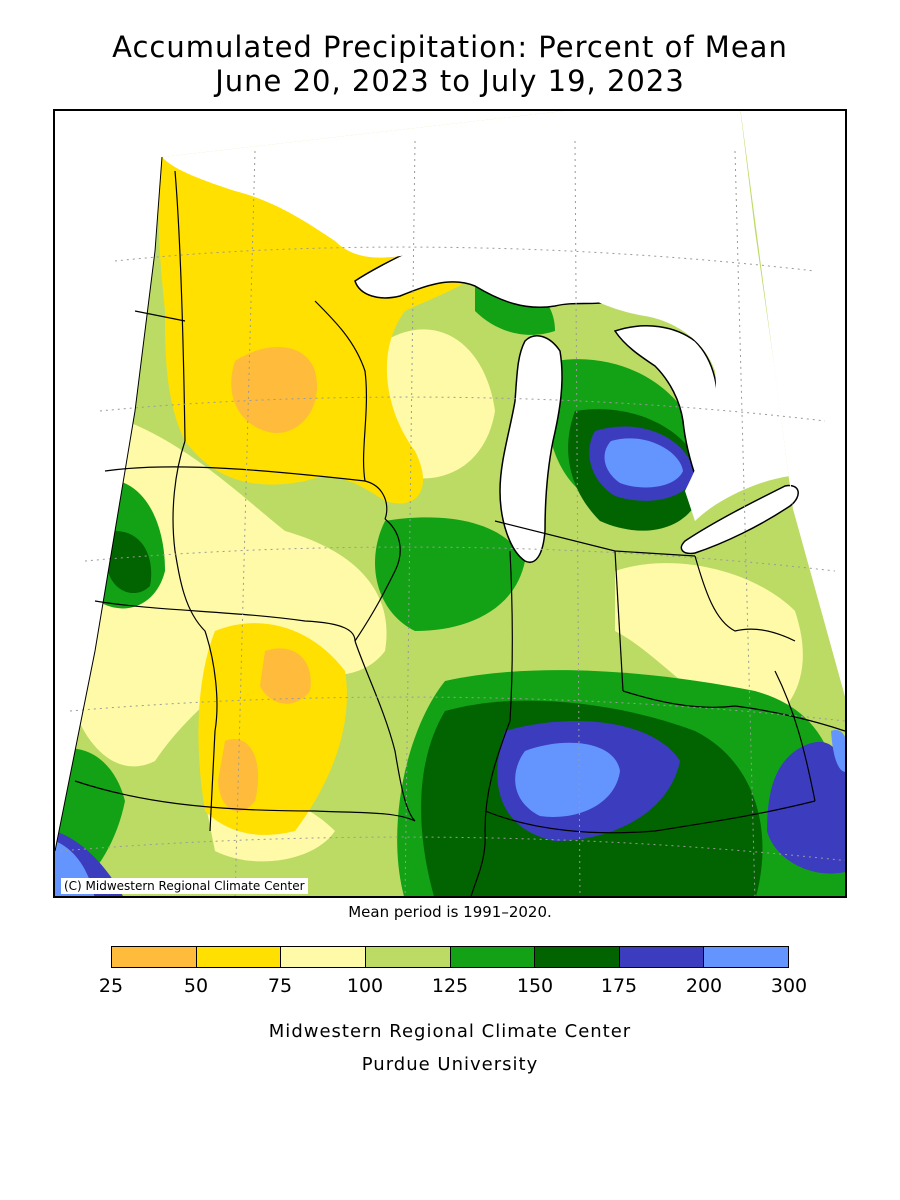 This screenshot has width=900, height=1200. What do you see at coordinates (111, 986) in the screenshot?
I see `legend-tick: 25` at bounding box center [111, 986].